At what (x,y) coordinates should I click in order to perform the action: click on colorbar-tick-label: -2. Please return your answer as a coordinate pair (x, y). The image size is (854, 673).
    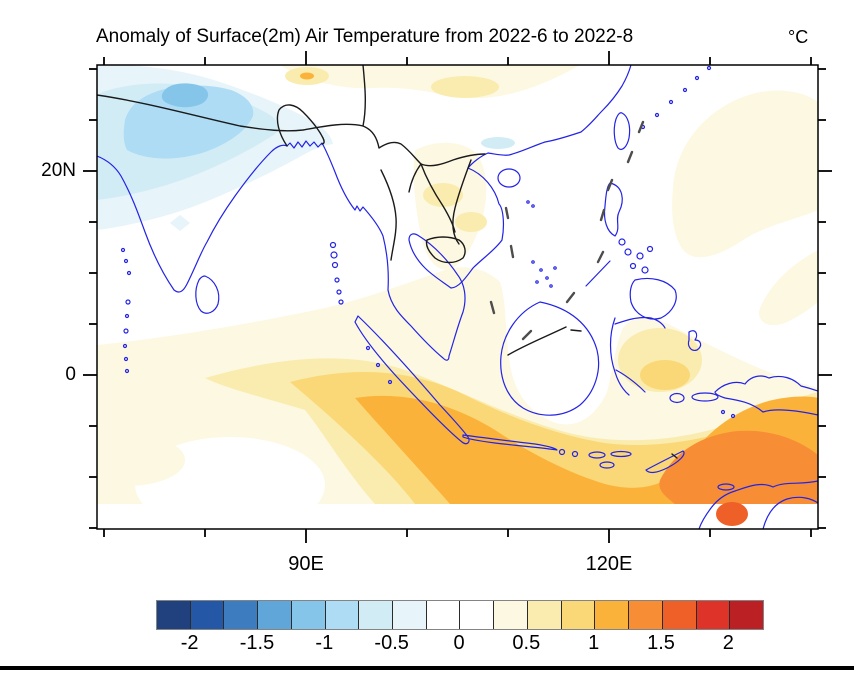
    Looking at the image, I should click on (189, 643).